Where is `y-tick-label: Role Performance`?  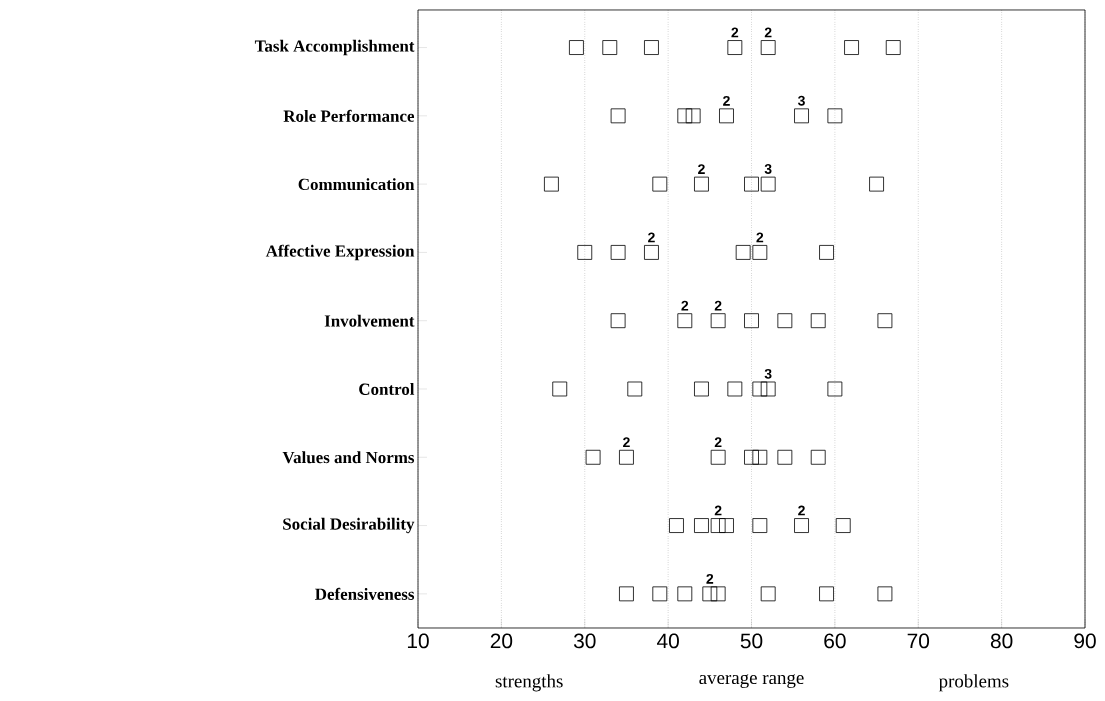
y-tick-label: Role Performance is located at coordinates (349, 115).